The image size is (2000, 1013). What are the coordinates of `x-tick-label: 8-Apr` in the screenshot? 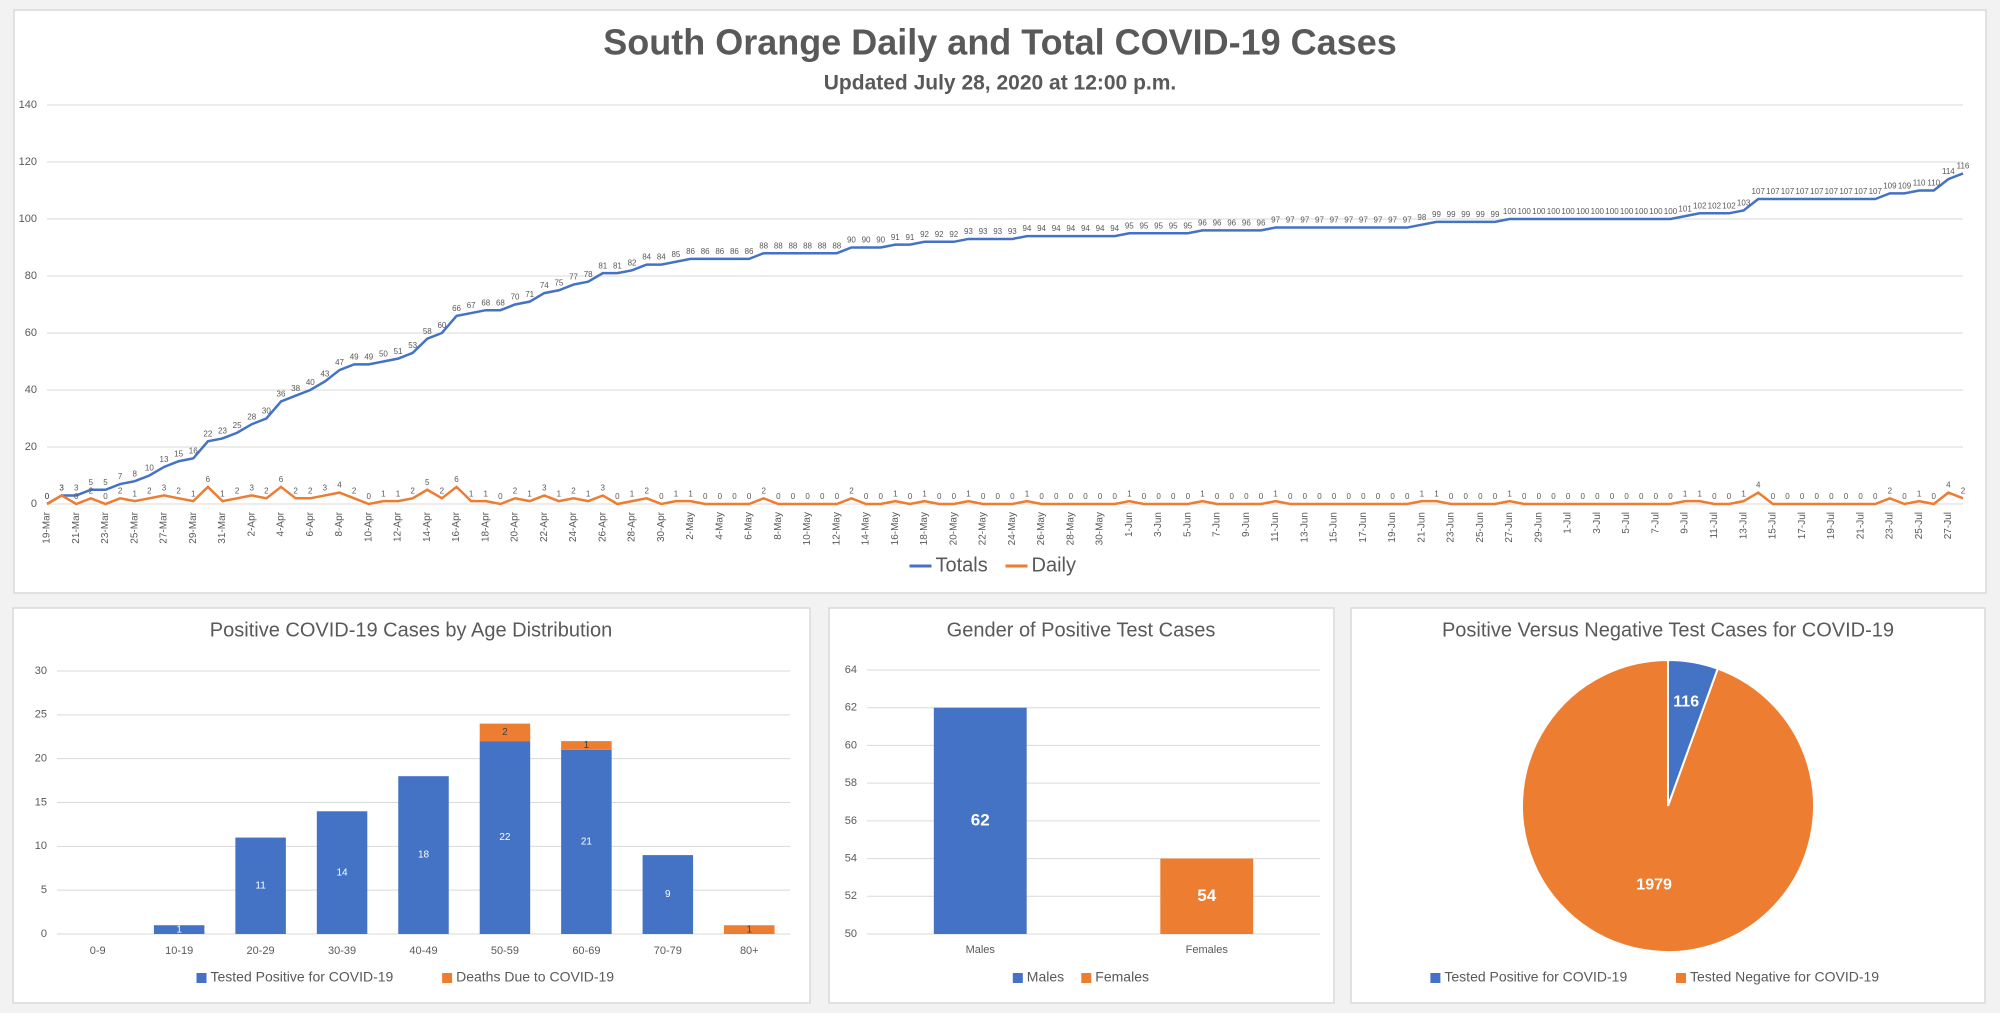 It's located at (339, 523).